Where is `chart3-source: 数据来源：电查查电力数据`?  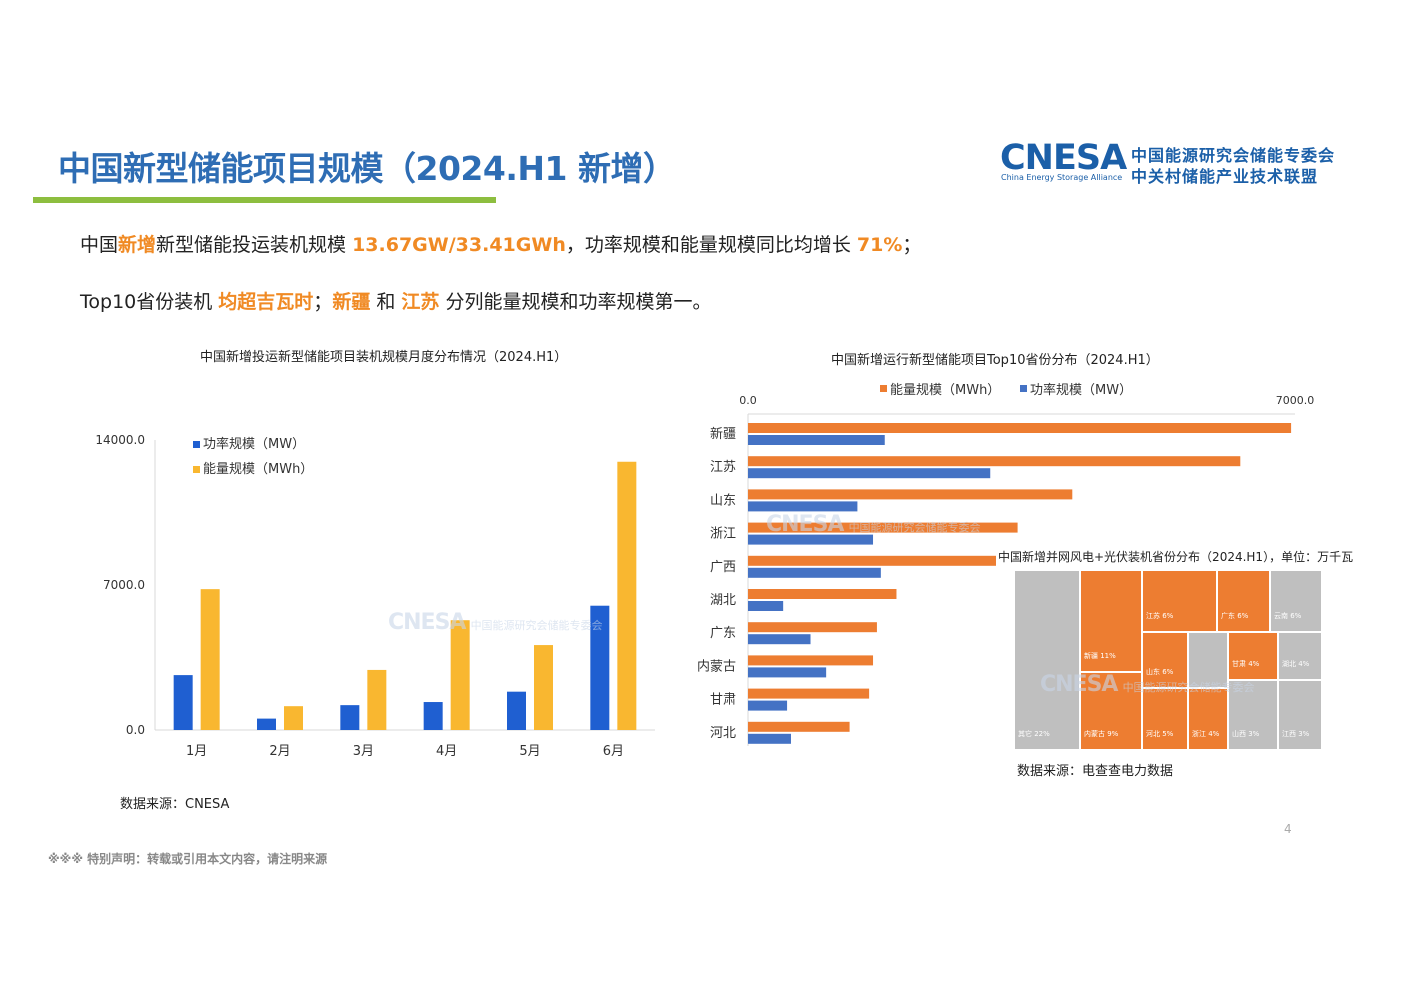
chart3-source: 数据来源：电查查电力数据 is located at coordinates (1095, 771).